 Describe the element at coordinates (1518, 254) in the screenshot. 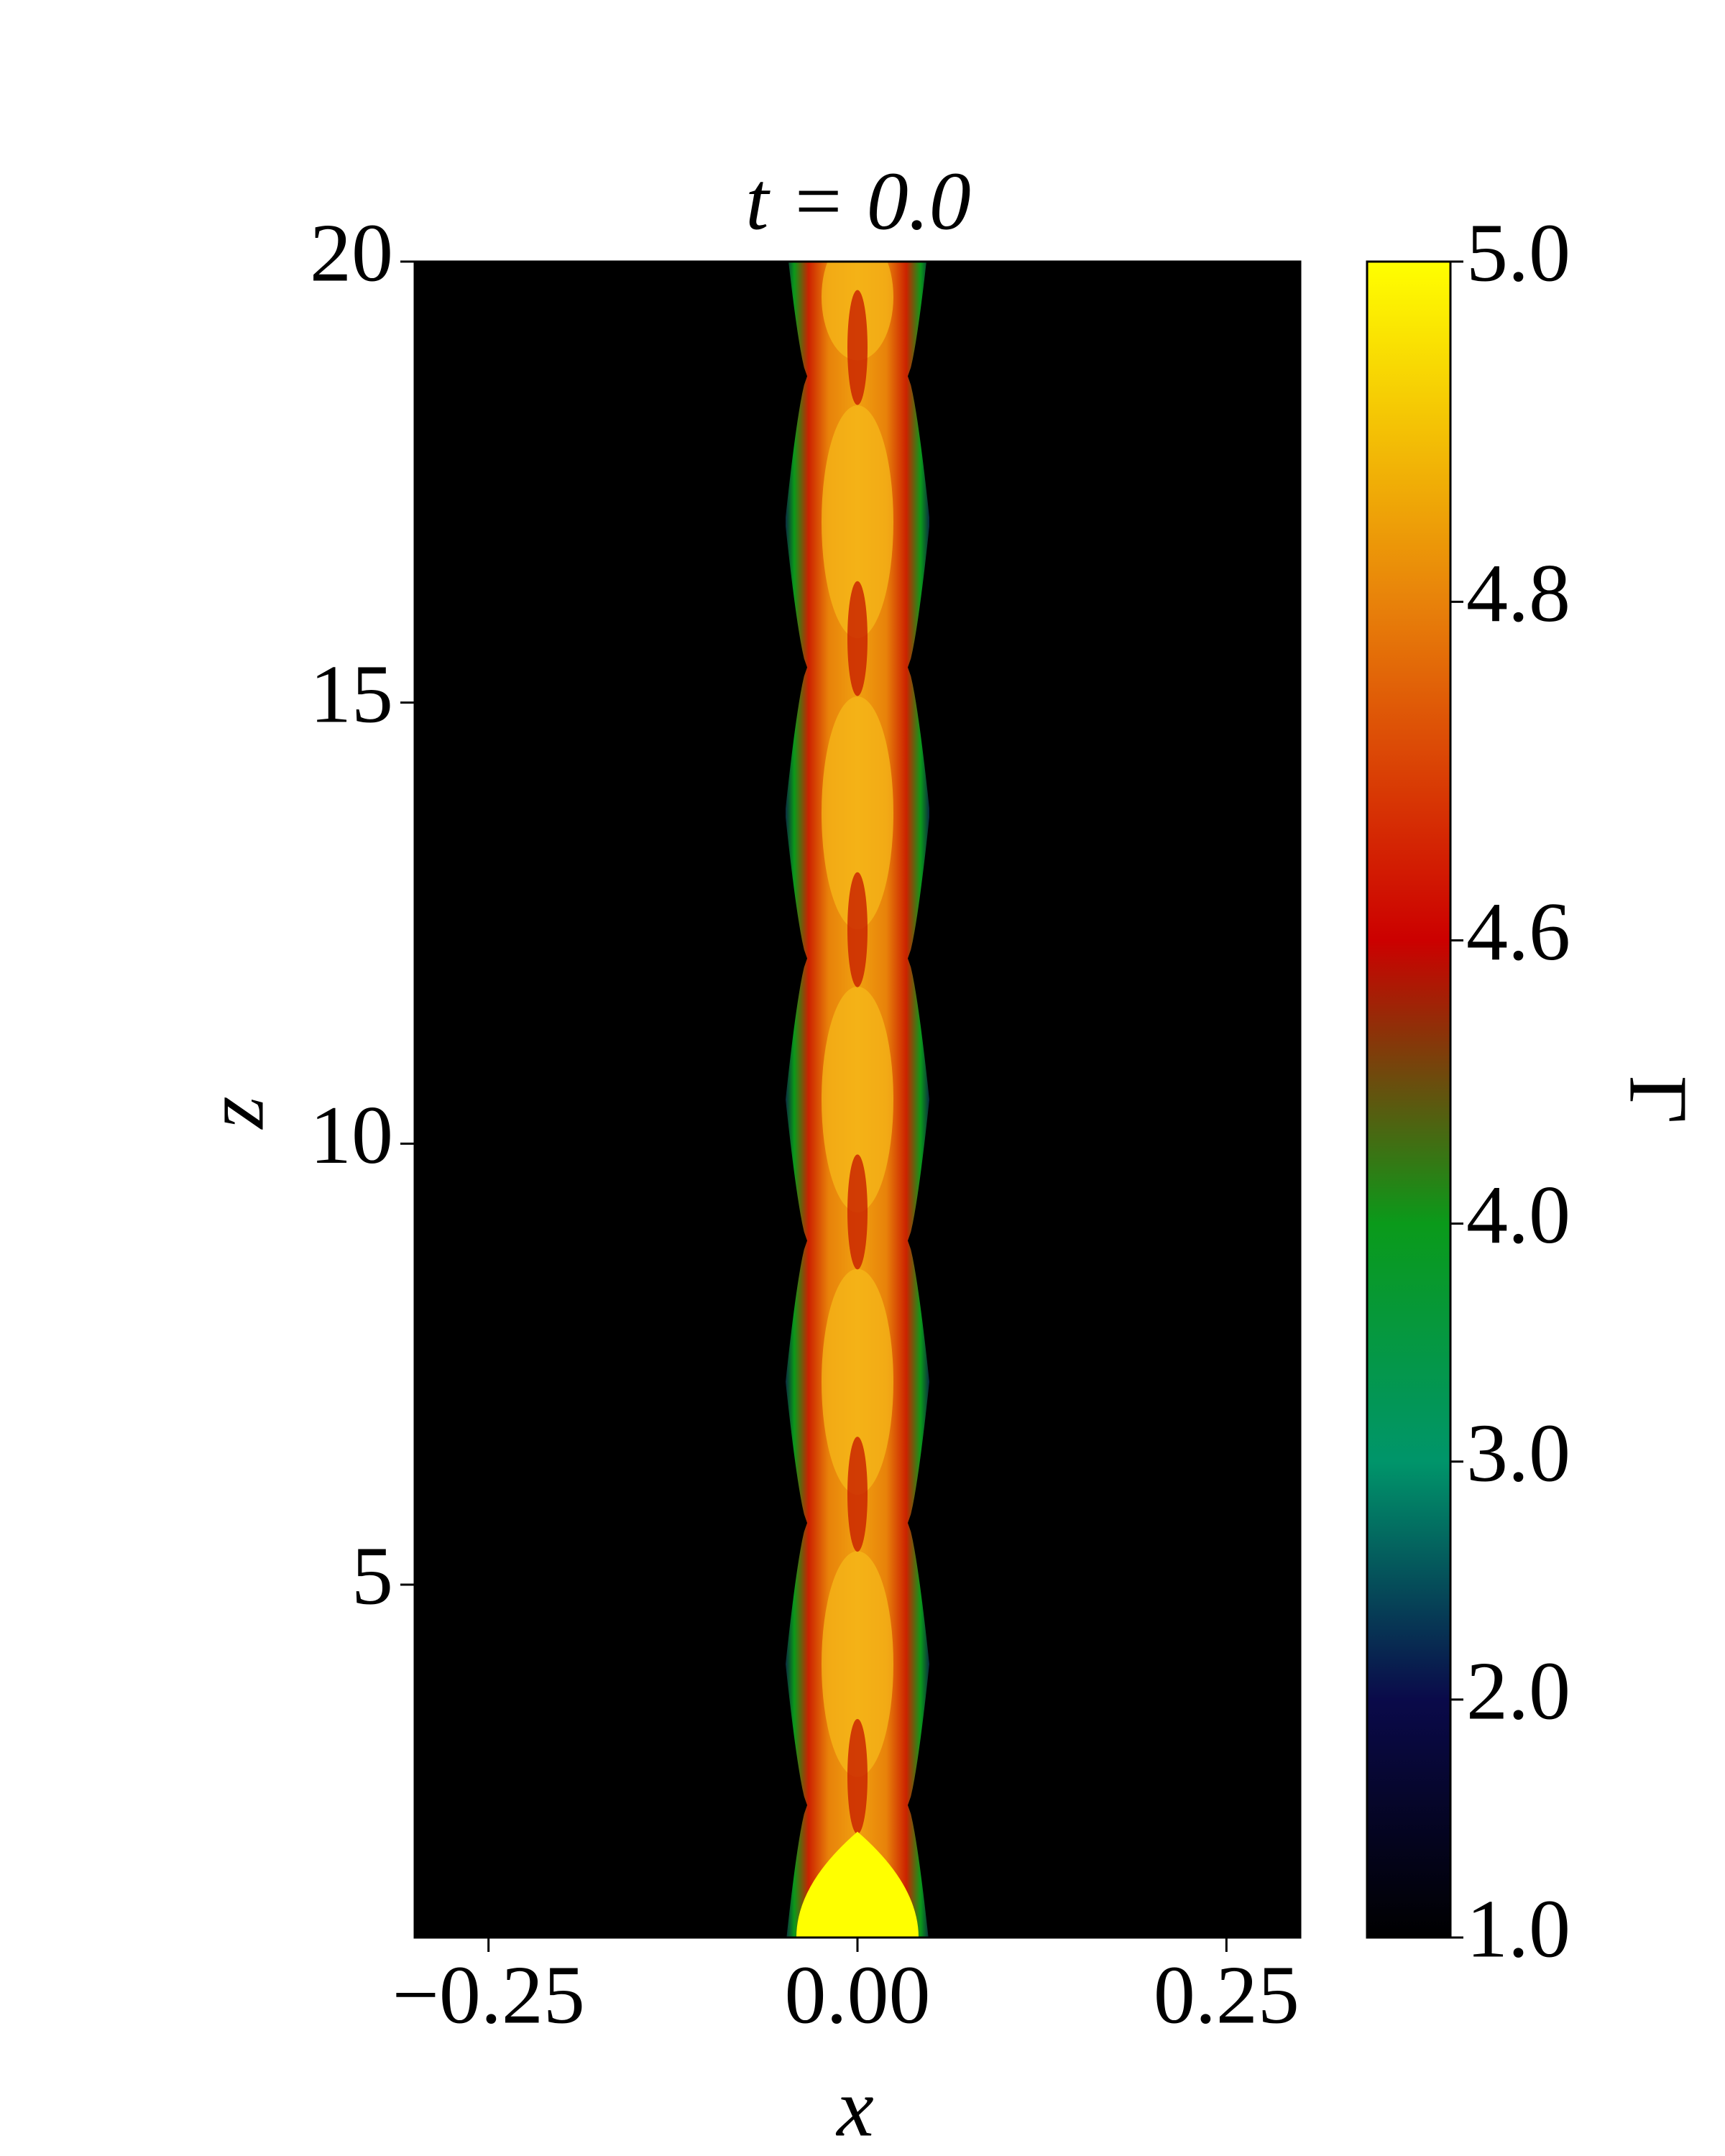

I see `colorbar-tick-label: 5.0` at that location.